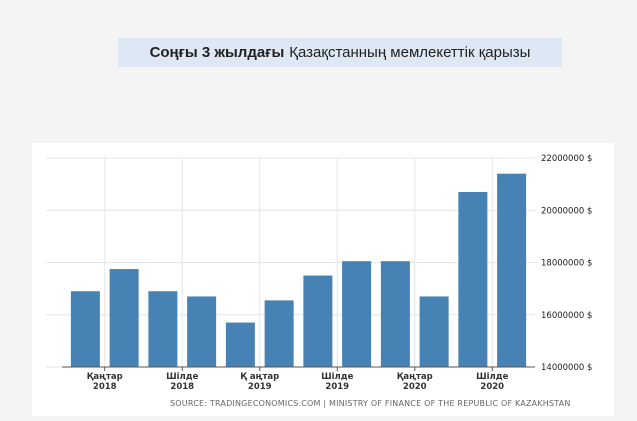 This screenshot has width=637, height=421. Describe the element at coordinates (566, 264) in the screenshot. I see `y-tick-label: 18000000 $` at that location.